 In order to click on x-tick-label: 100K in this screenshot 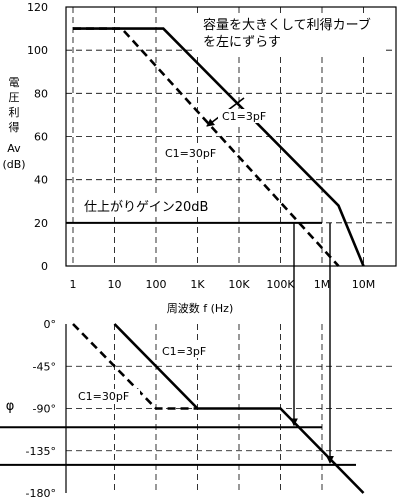, I will do `click(280, 284)`.